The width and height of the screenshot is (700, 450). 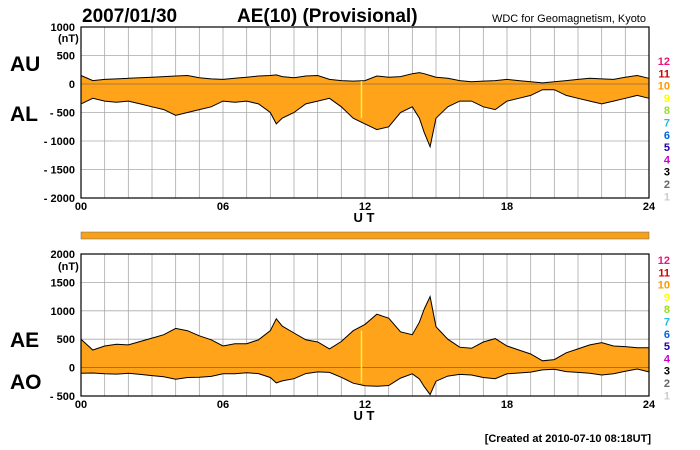 I want to click on bottom-station-label: 1, so click(x=667, y=396).